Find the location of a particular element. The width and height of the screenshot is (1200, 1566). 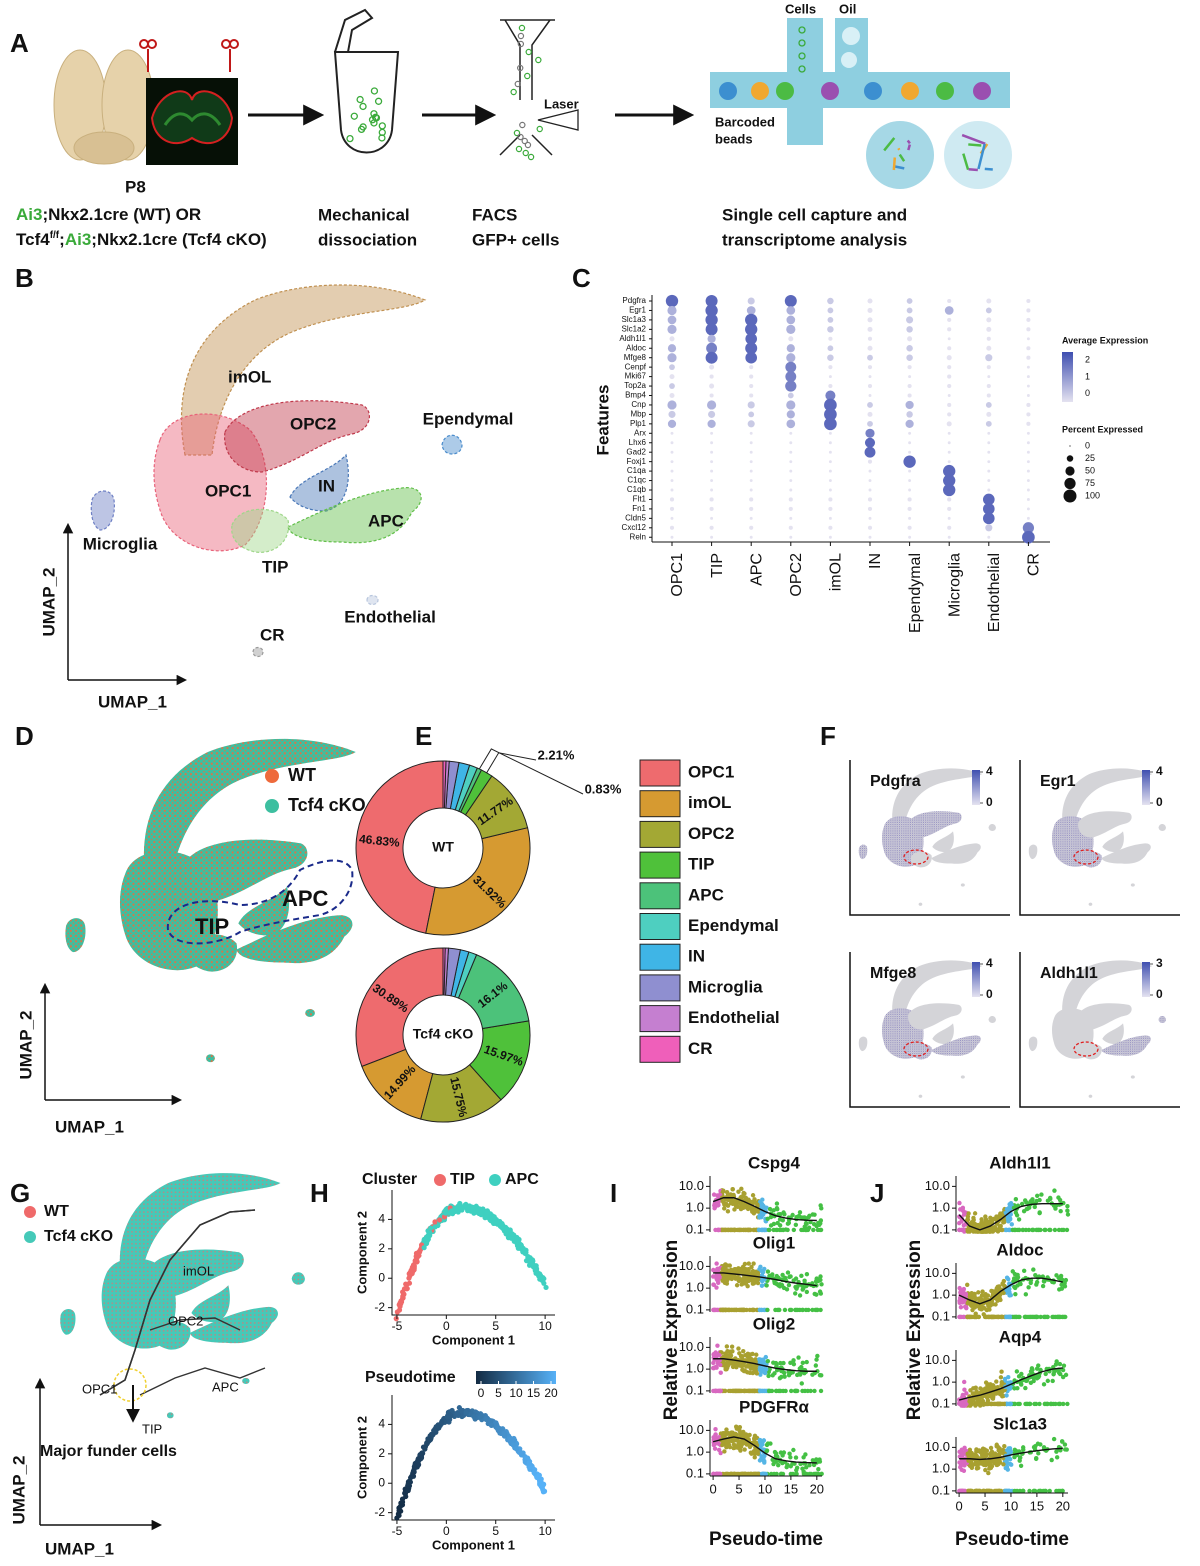

tick-label: 5 is located at coordinates (495, 1326).